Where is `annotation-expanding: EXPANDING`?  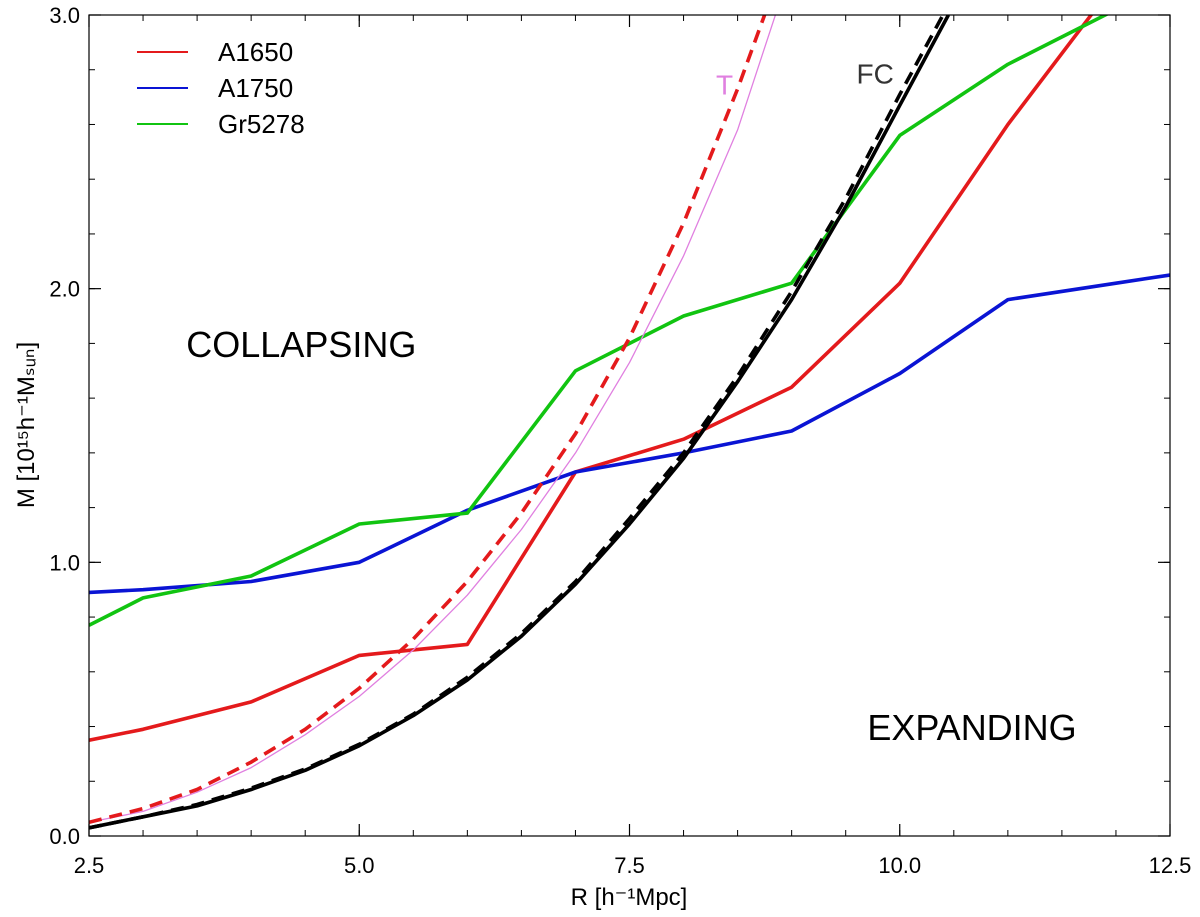 annotation-expanding: EXPANDING is located at coordinates (971, 727).